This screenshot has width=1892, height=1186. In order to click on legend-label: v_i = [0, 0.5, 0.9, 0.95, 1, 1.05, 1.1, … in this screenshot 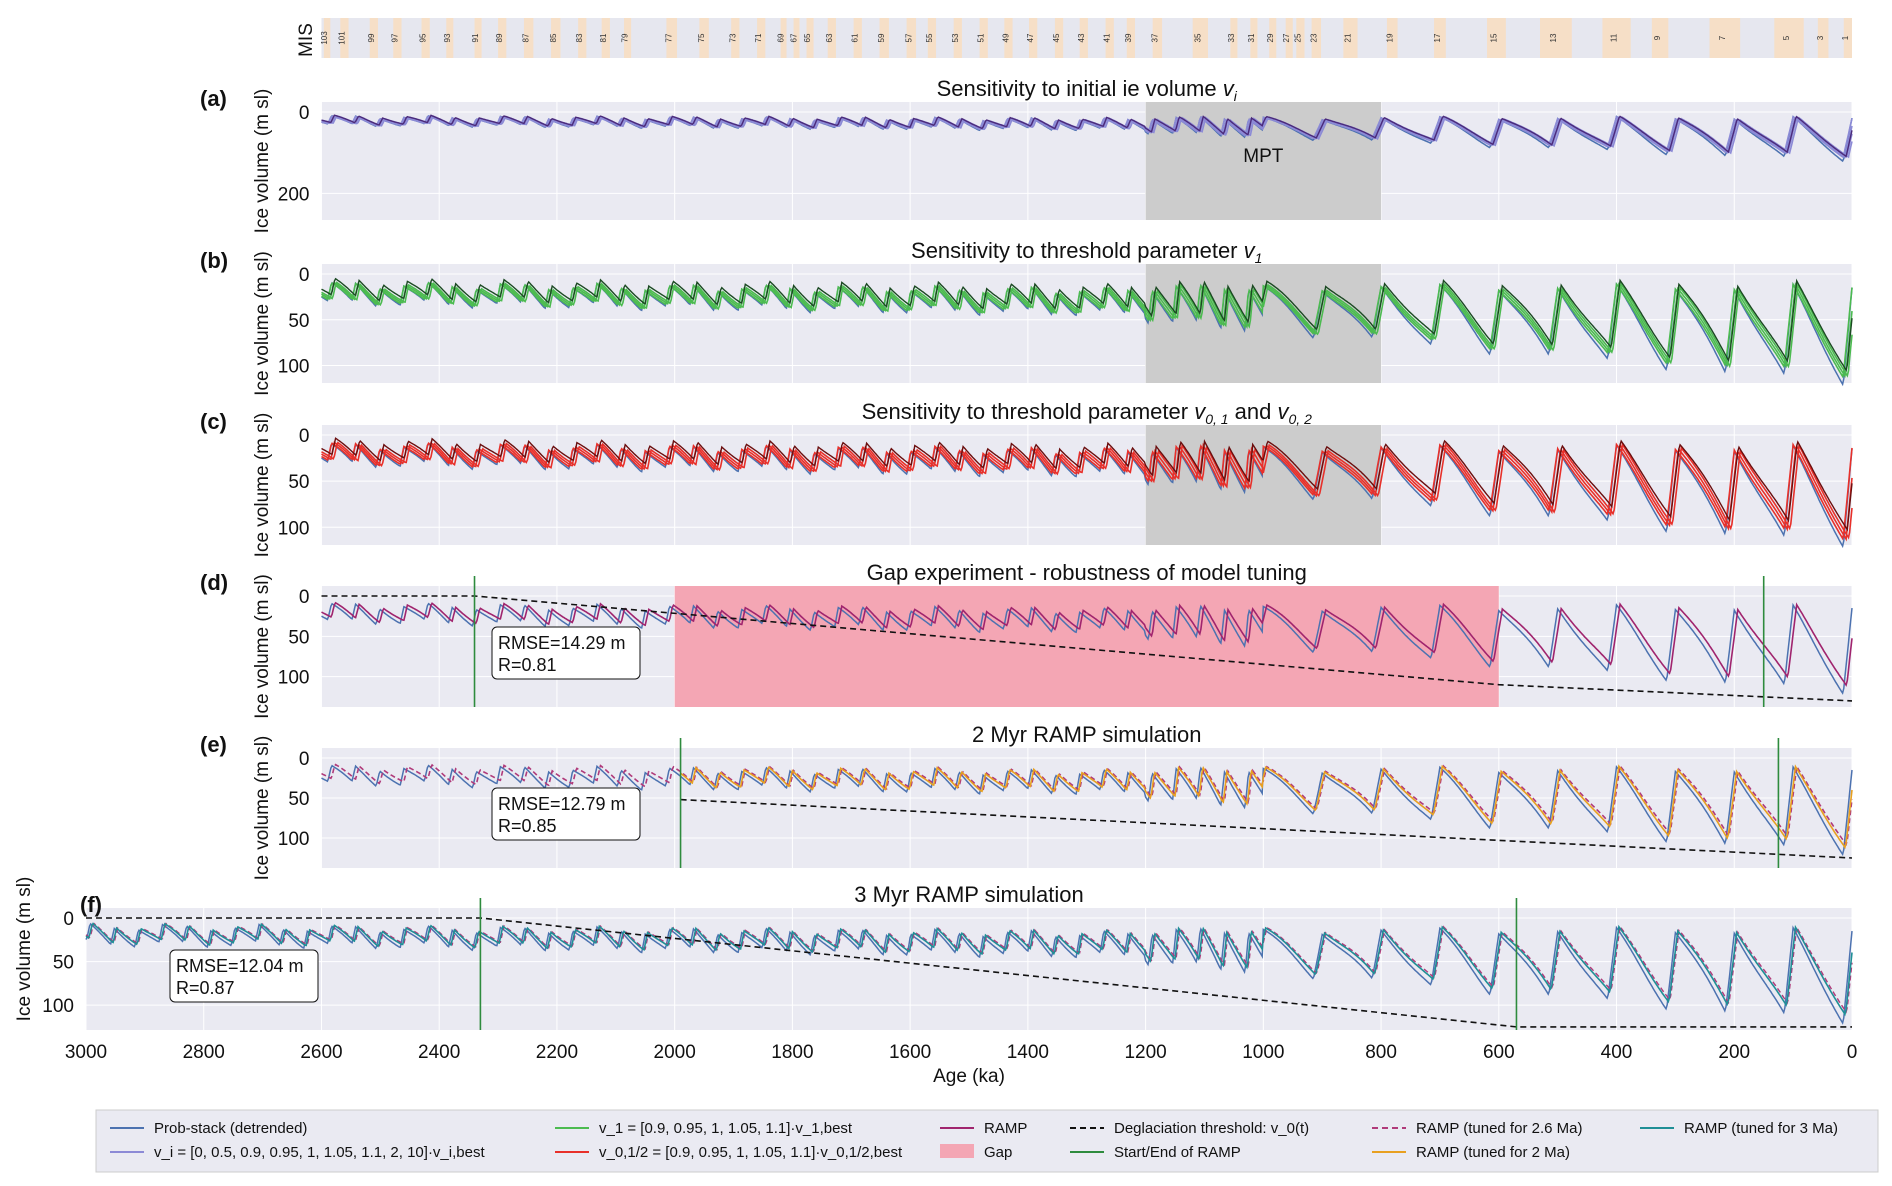, I will do `click(319, 1152)`.